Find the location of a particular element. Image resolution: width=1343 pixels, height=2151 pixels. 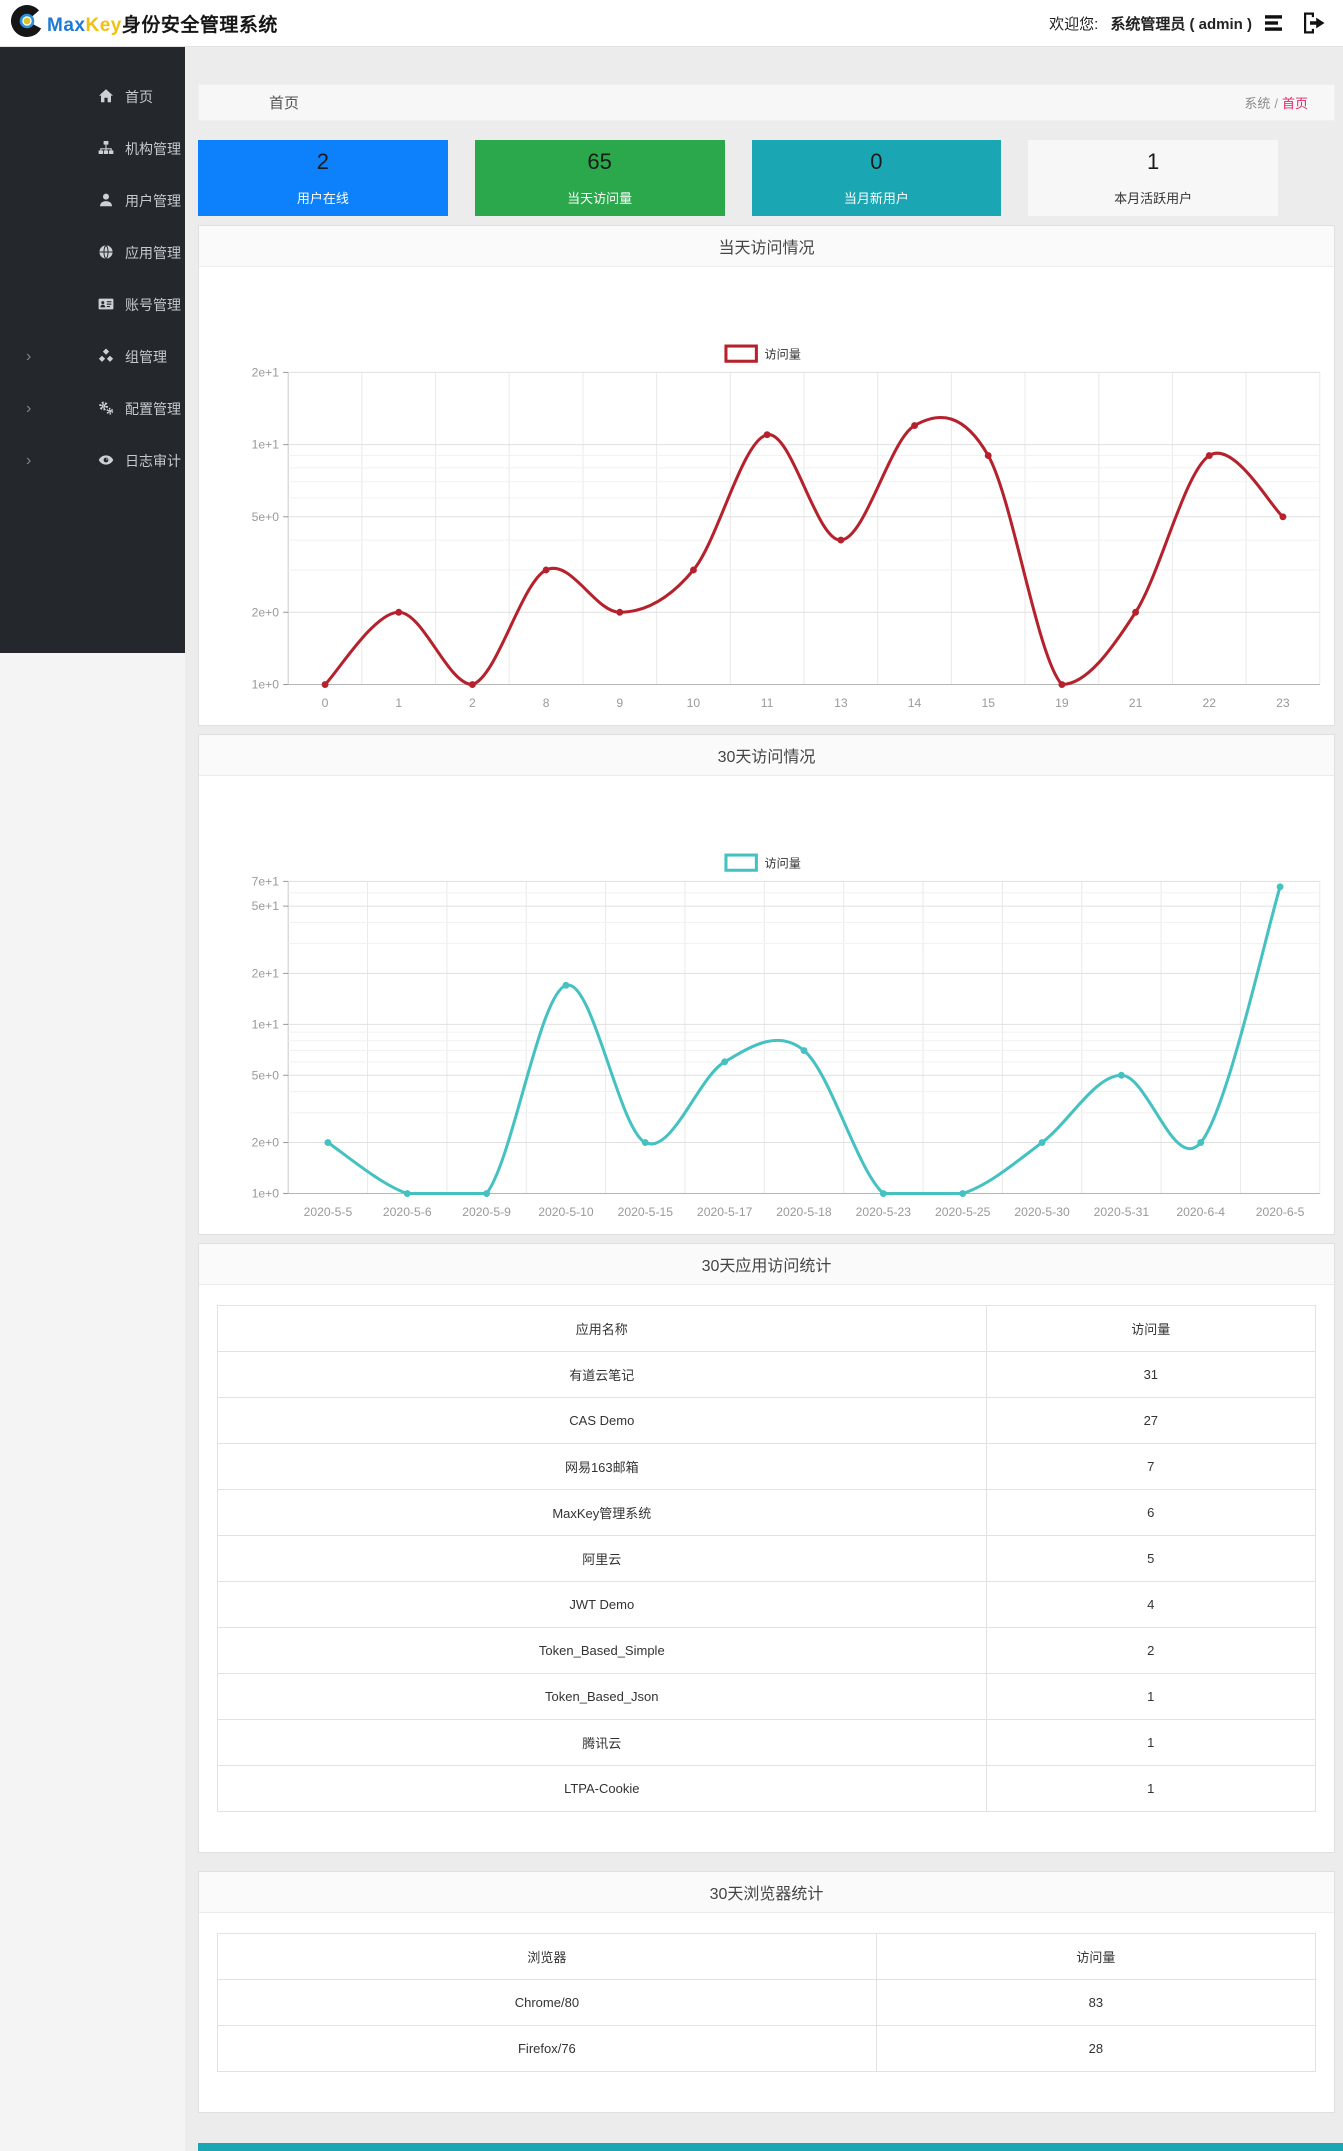

table-cell: JWT Demo is located at coordinates (602, 1605).